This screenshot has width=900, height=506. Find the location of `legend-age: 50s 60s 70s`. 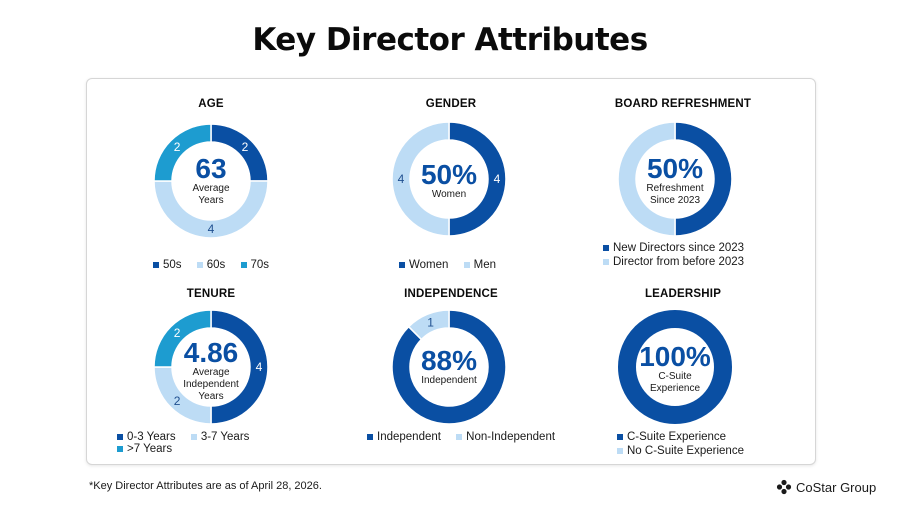

legend-age: 50s 60s 70s is located at coordinates (217, 265).